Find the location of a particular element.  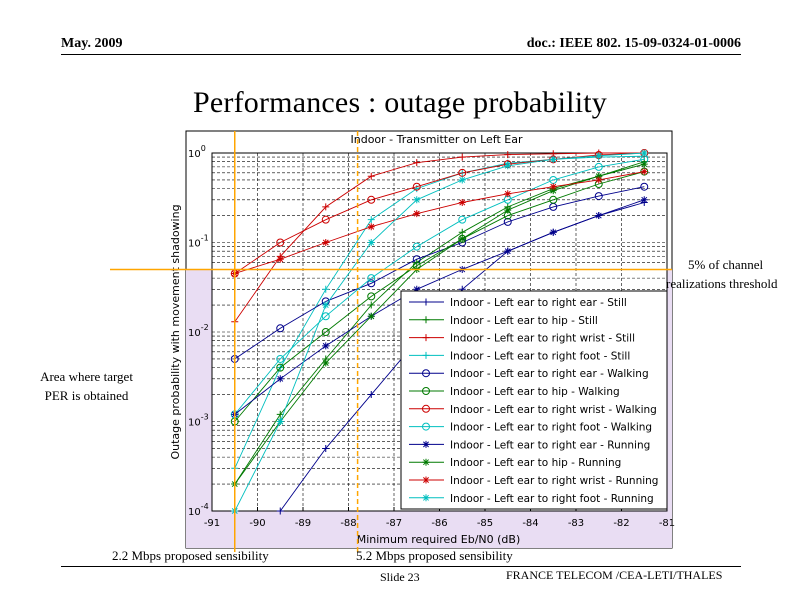

legend-item: Indoor - Left ear to right ear - Still is located at coordinates (518, 303).